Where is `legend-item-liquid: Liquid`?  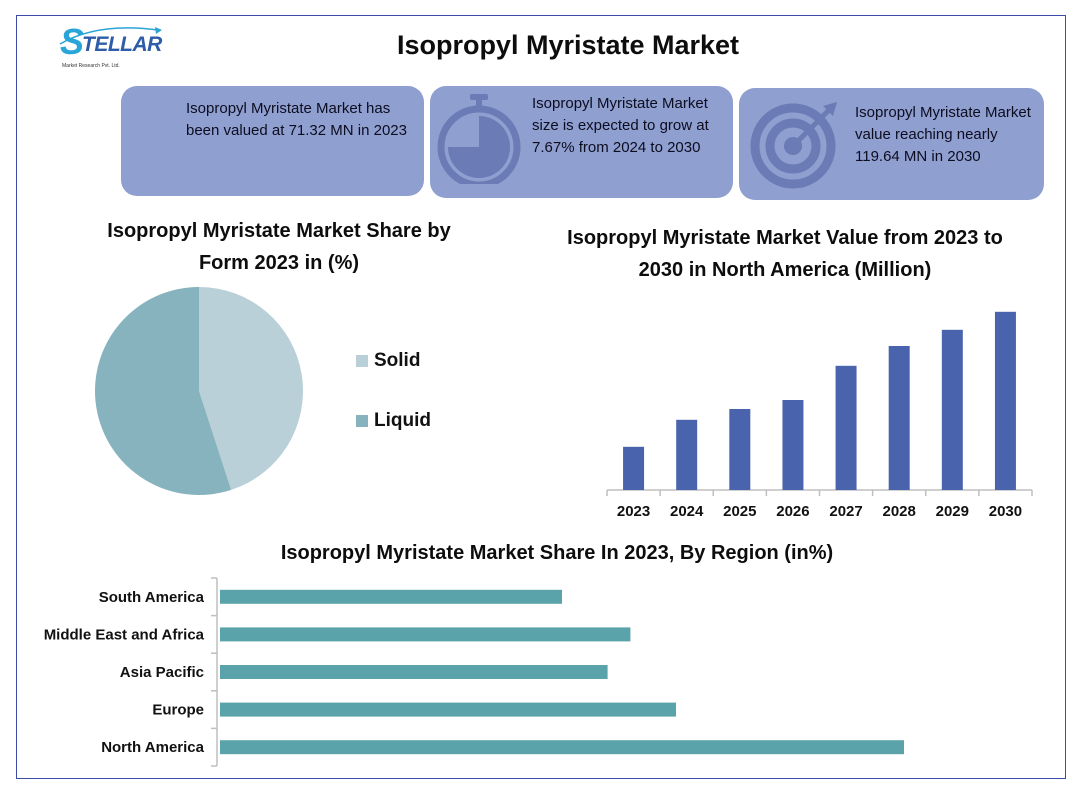
legend-item-liquid: Liquid is located at coordinates (393, 421).